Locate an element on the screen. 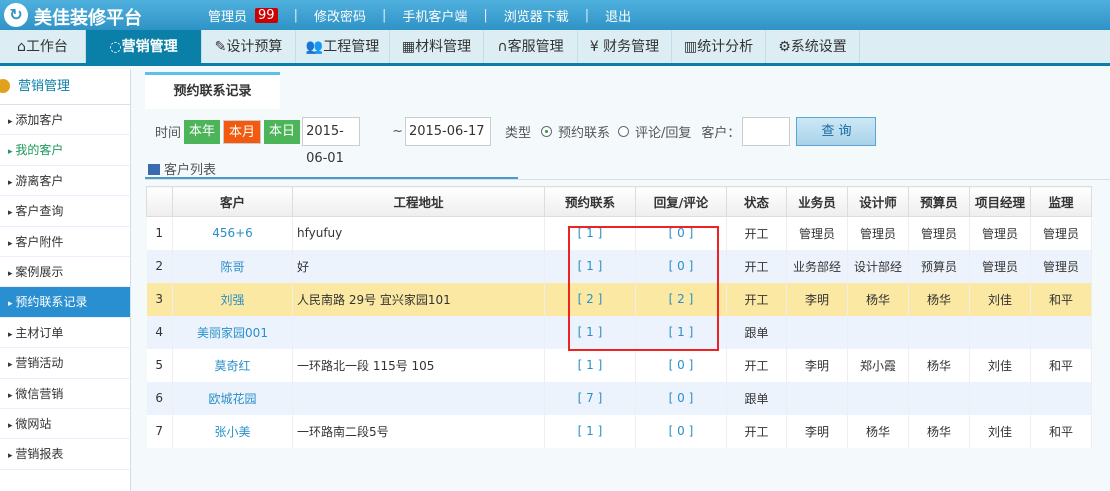 The width and height of the screenshot is (1110, 491). start-date-input: 2015-06-01 is located at coordinates (331, 141).